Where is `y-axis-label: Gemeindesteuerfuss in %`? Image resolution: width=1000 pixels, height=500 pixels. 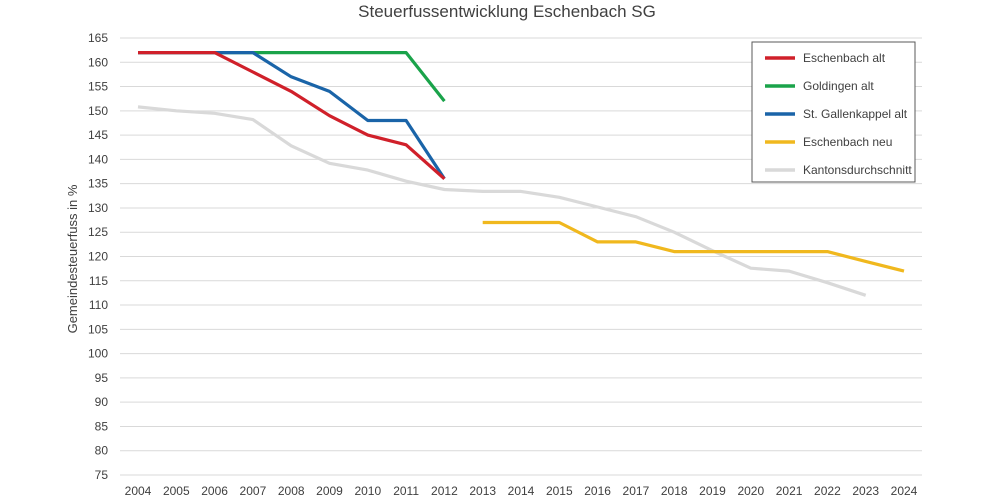 y-axis-label: Gemeindesteuerfuss in % is located at coordinates (72, 258).